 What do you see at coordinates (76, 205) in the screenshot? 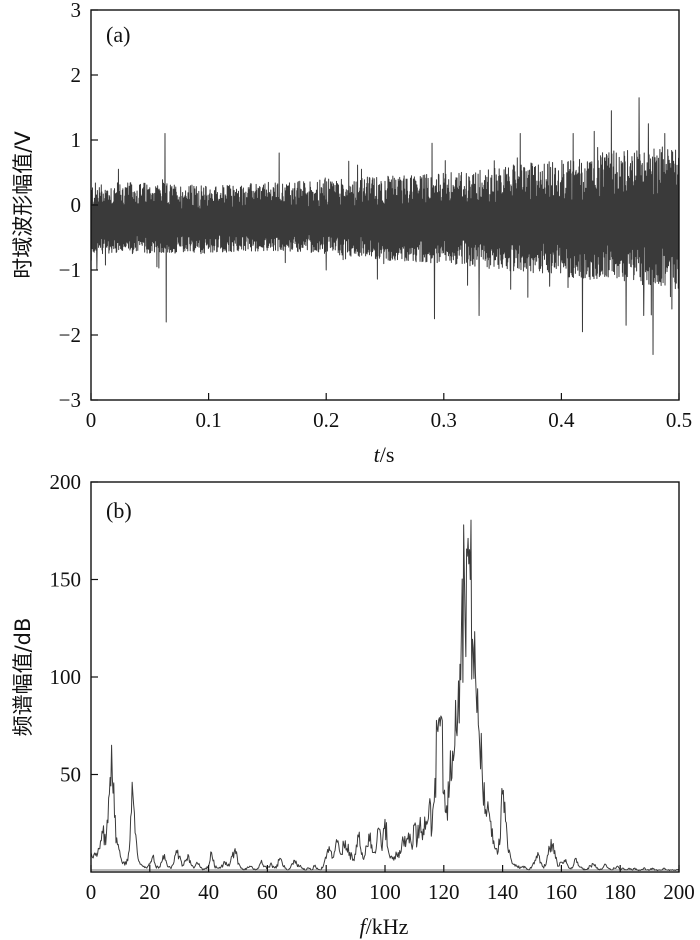
I see `panel-a-y-tick-label: 0` at bounding box center [76, 205].